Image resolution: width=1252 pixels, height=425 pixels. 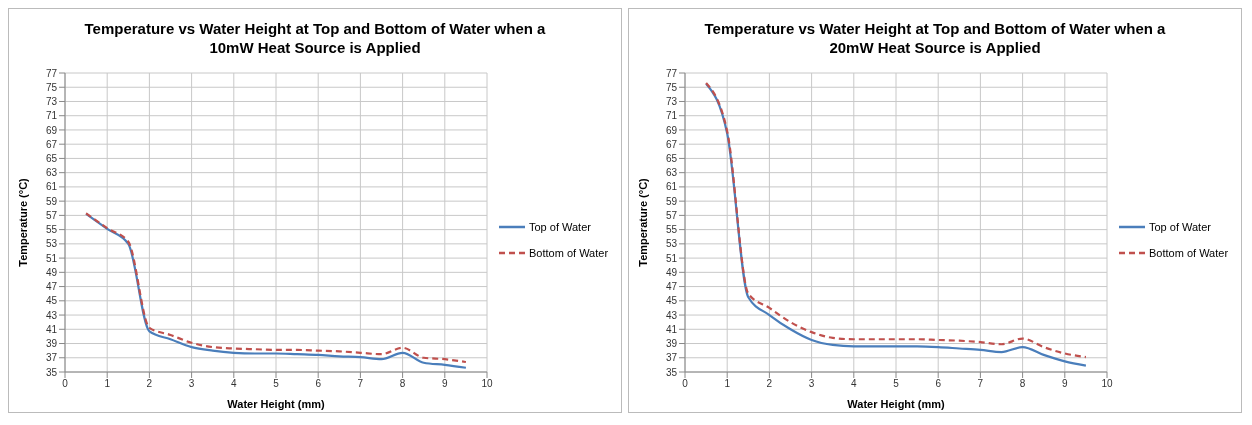 I want to click on chart-title: Temperature vs Water Height at Top and Bottom of Water when a 20mW Heat Source is Applied, so click(x=935, y=38).